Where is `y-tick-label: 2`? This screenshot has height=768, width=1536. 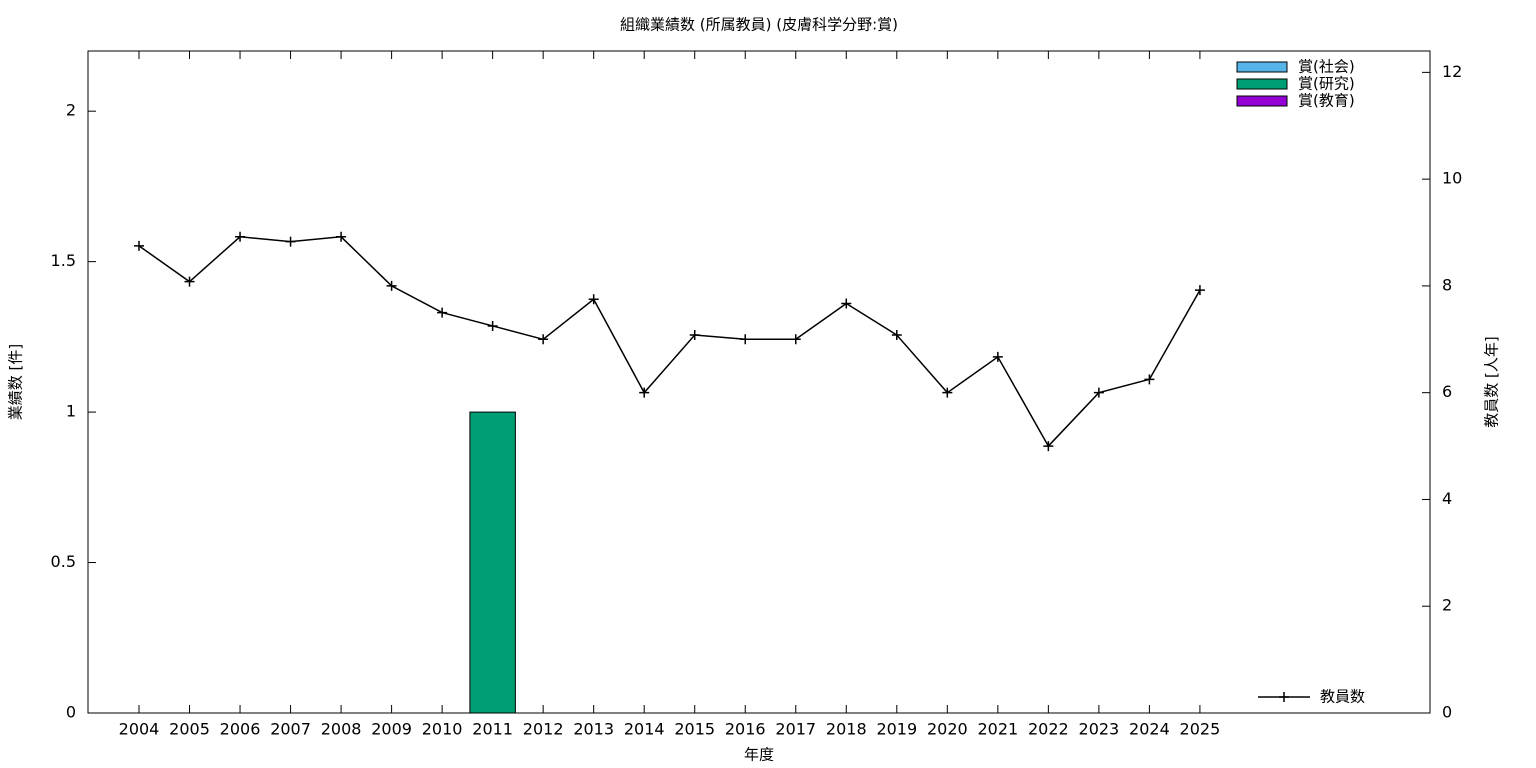 y-tick-label: 2 is located at coordinates (71, 110).